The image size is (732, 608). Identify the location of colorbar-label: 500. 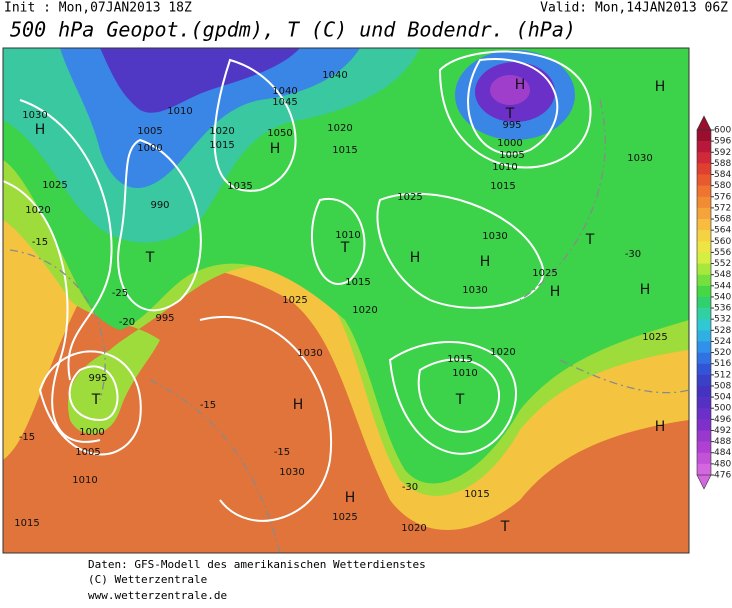
(722, 409).